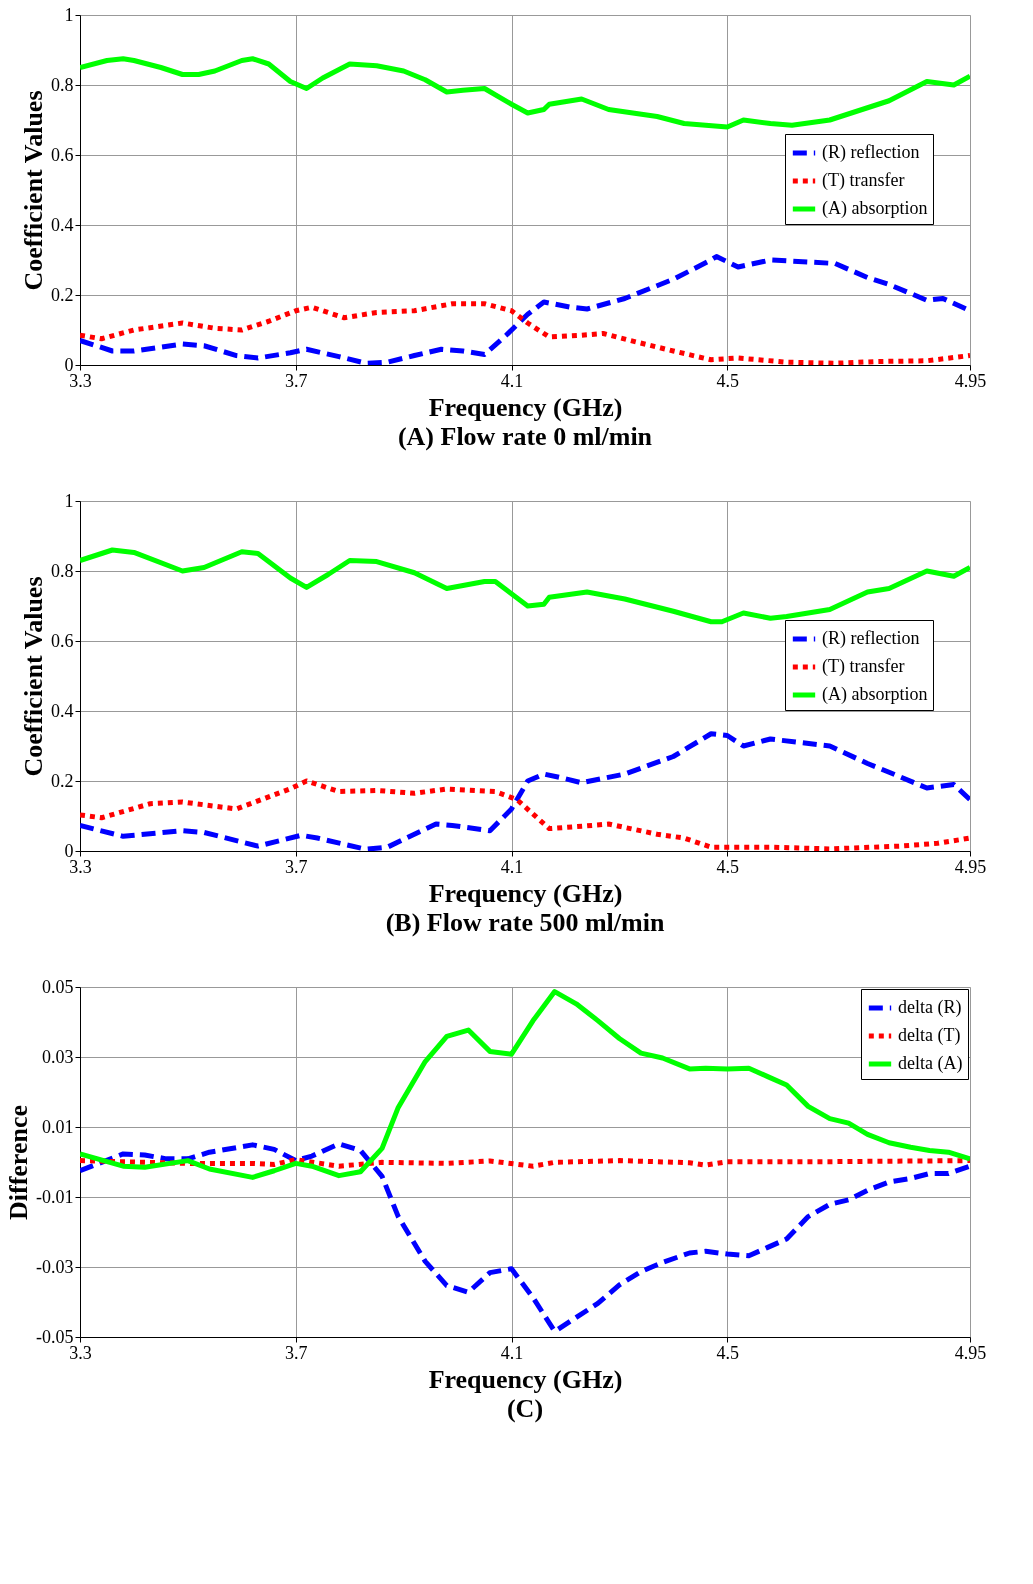  What do you see at coordinates (929, 1035) in the screenshot?
I see `legend-label: delta (T)` at bounding box center [929, 1035].